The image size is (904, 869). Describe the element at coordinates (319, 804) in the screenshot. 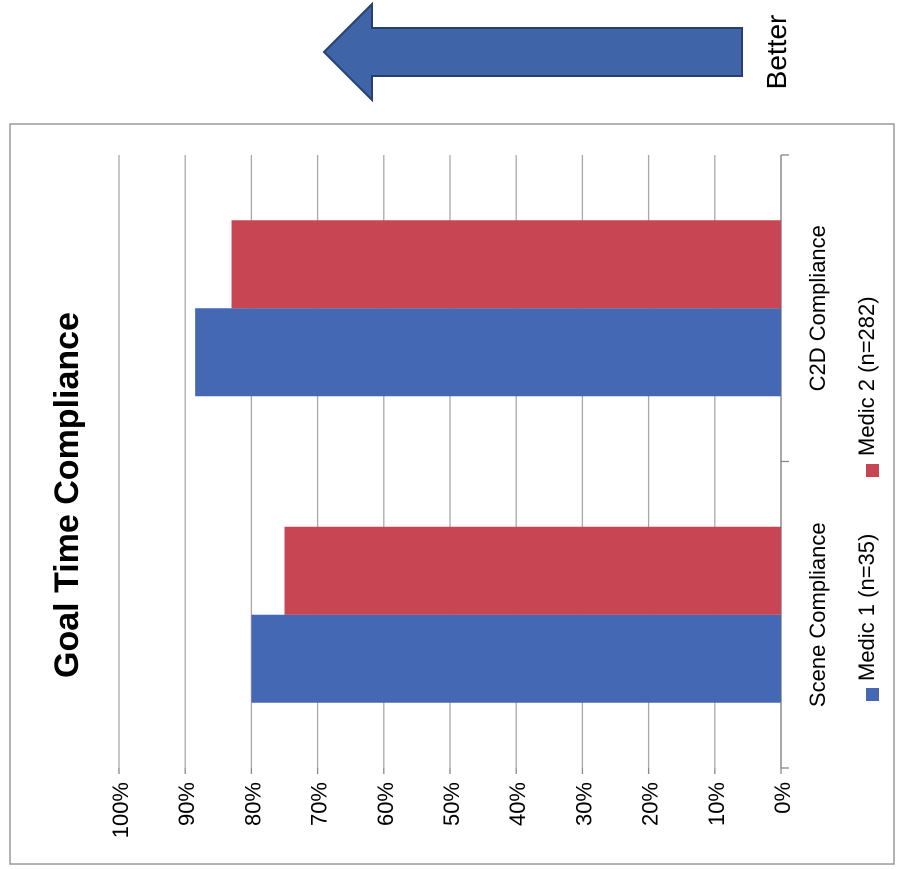

I see `value-tick-label: 70%` at that location.